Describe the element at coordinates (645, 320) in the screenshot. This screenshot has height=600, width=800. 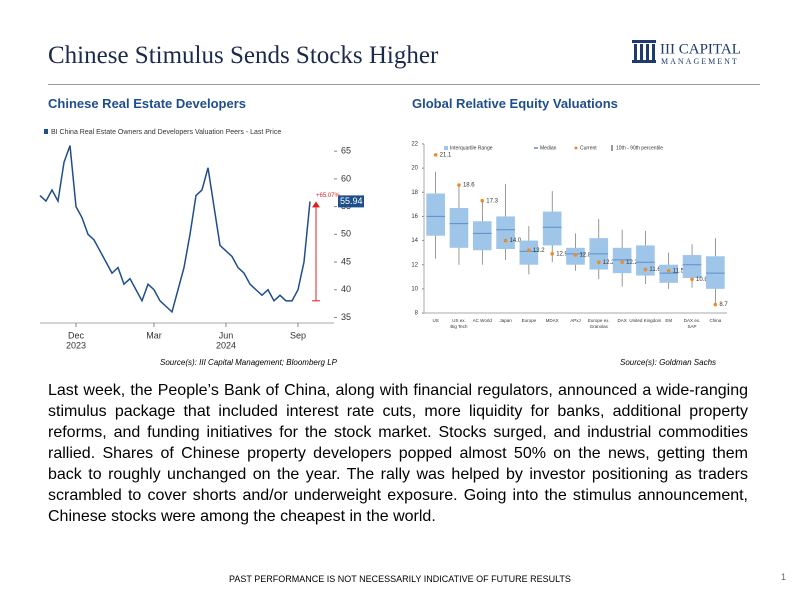
I see `x-tick-label: United Kingdom` at that location.